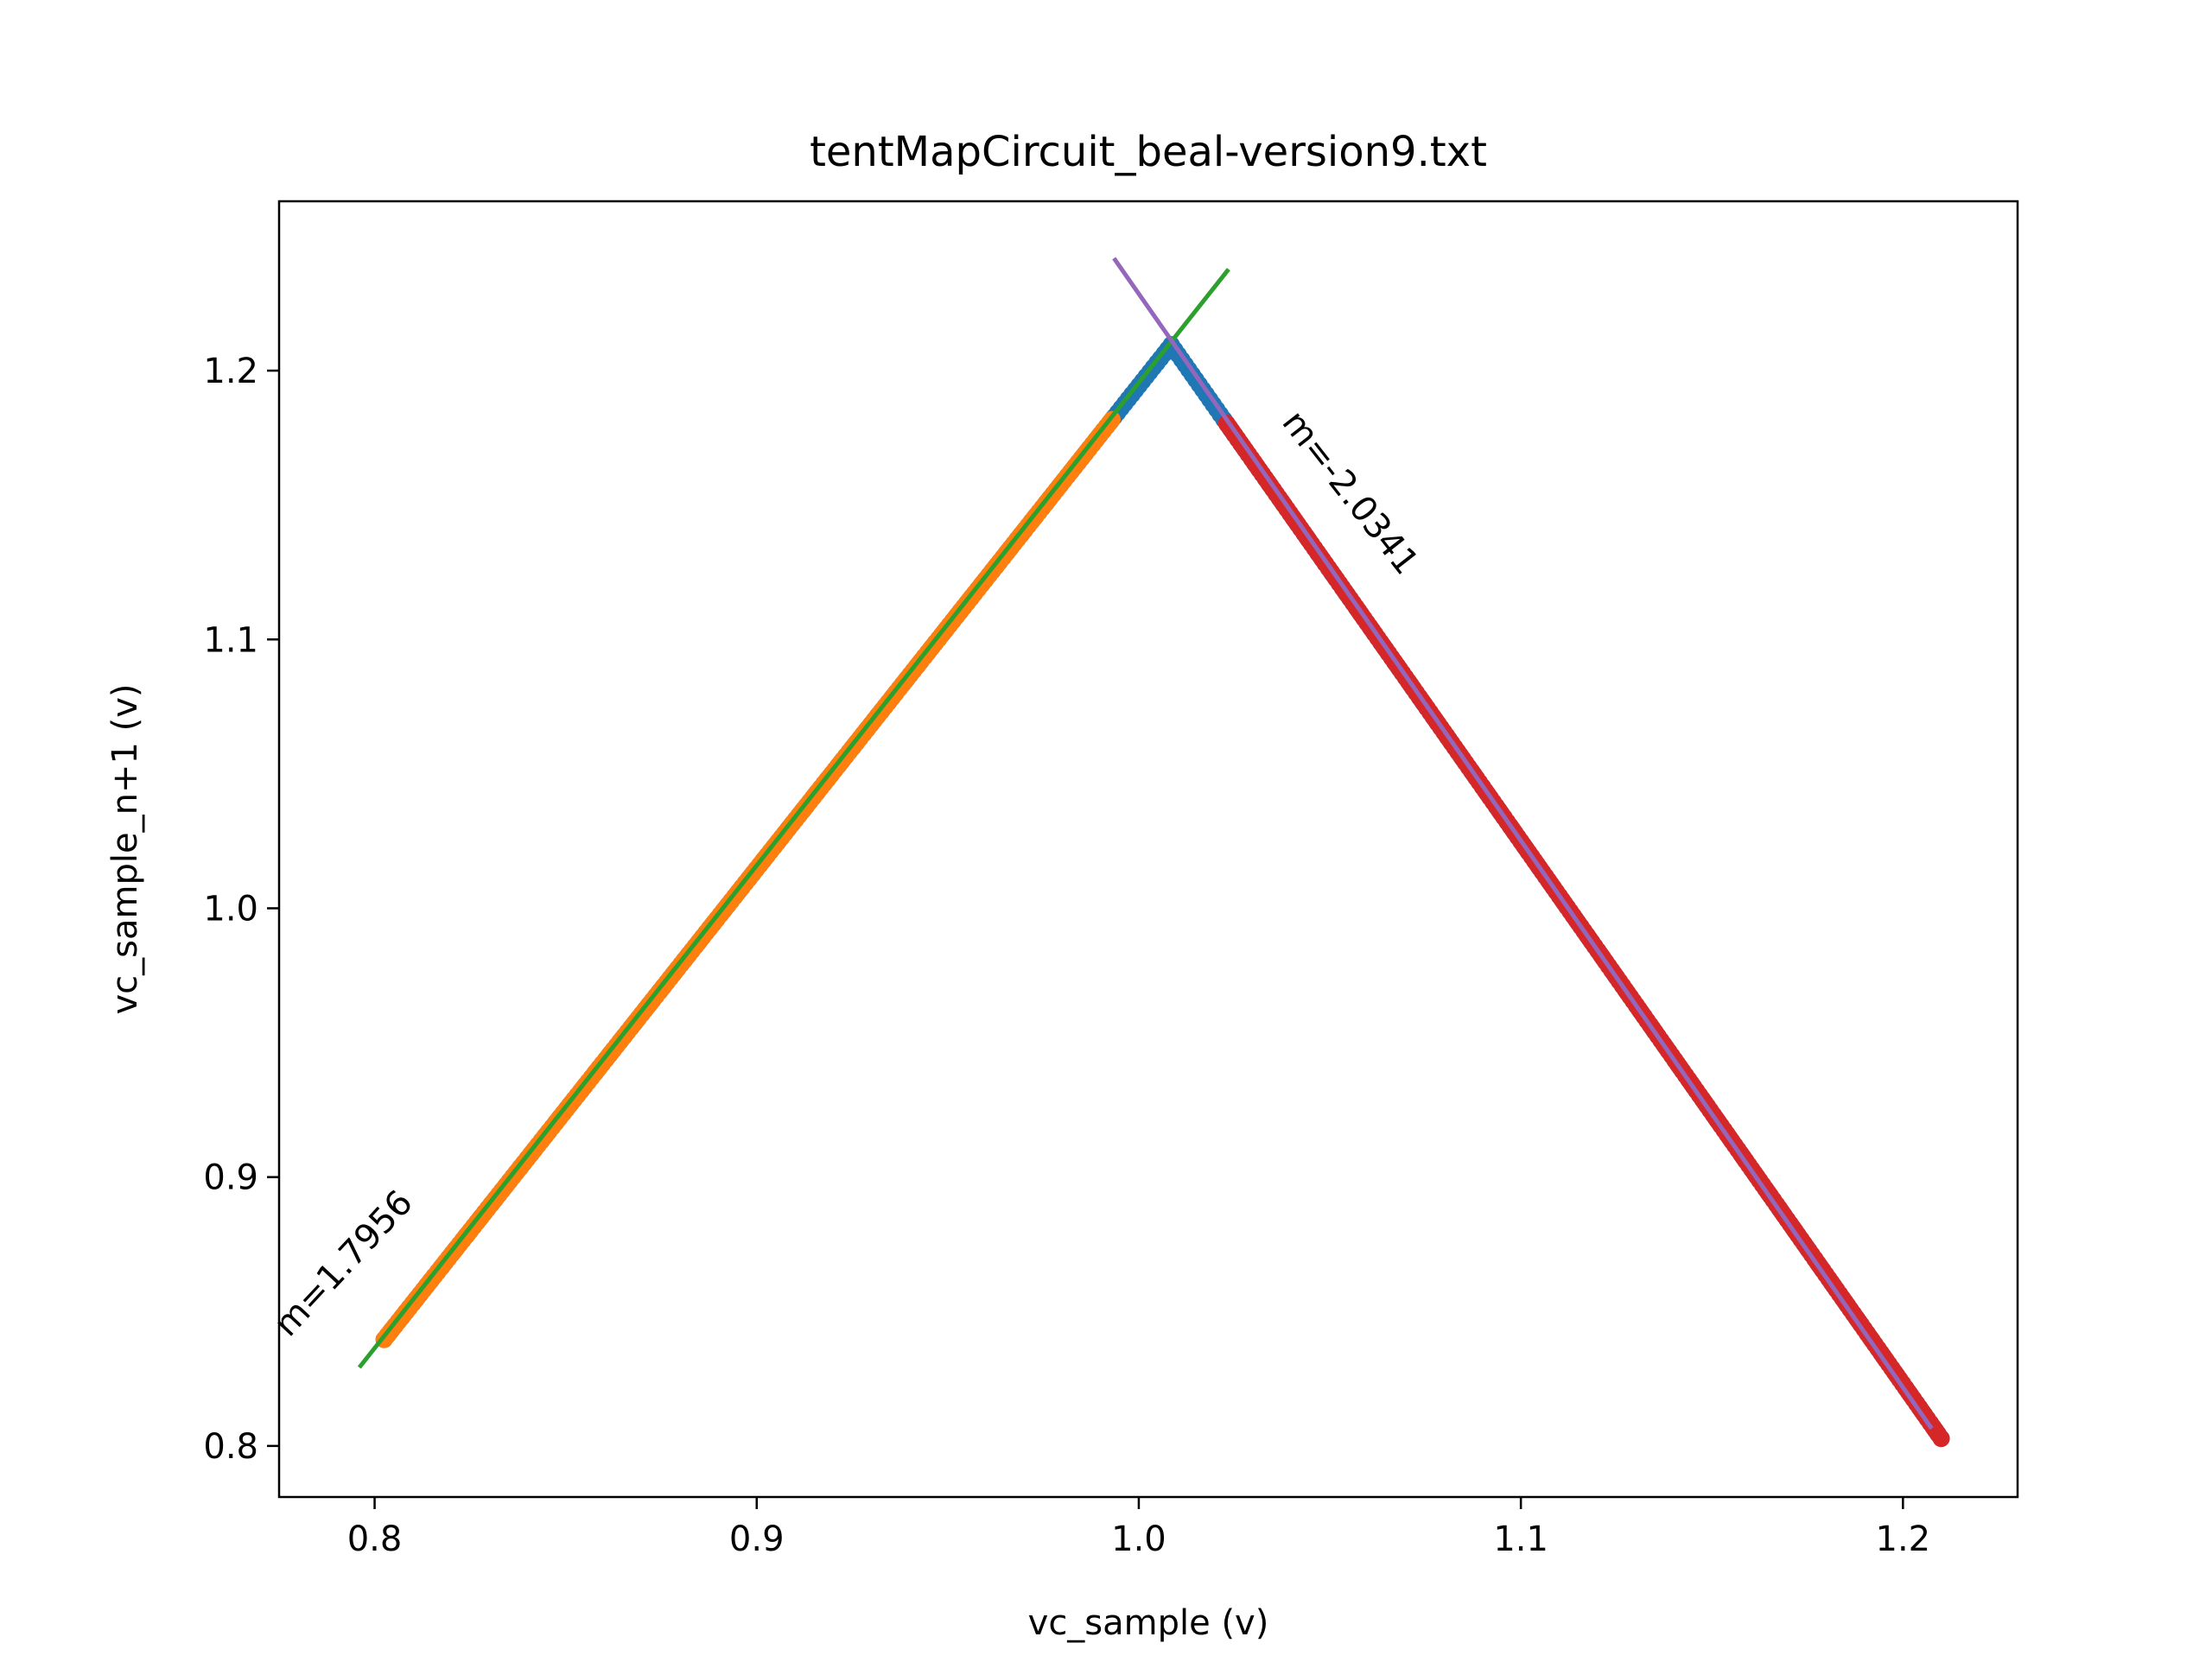 The image size is (2212, 1662). I want to click on y-tick-label: 0.9, so click(231, 1178).